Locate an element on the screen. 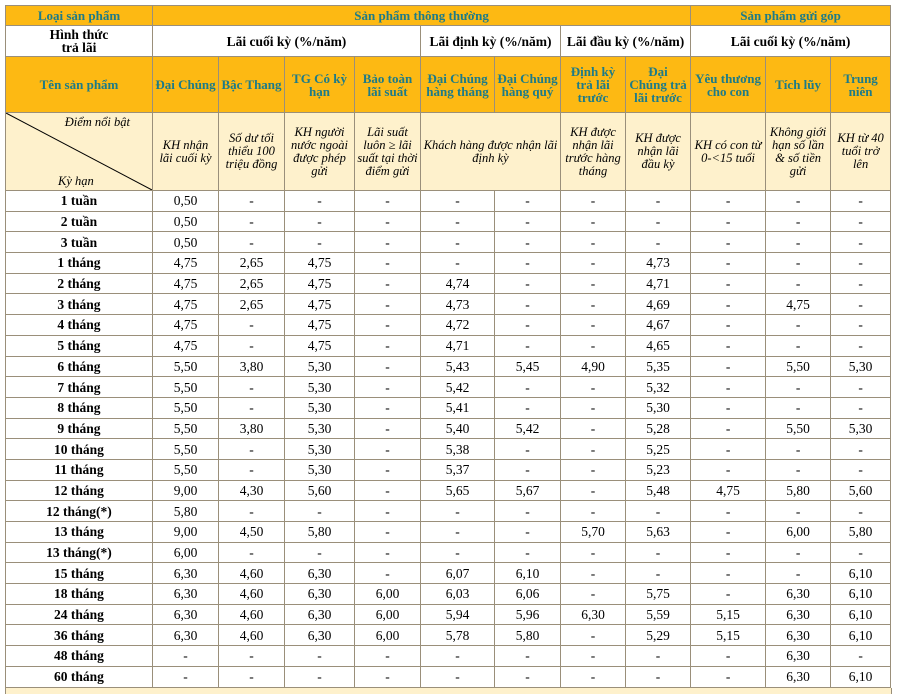  group-regular: Sản phẩm thông thường is located at coordinates (421, 15).